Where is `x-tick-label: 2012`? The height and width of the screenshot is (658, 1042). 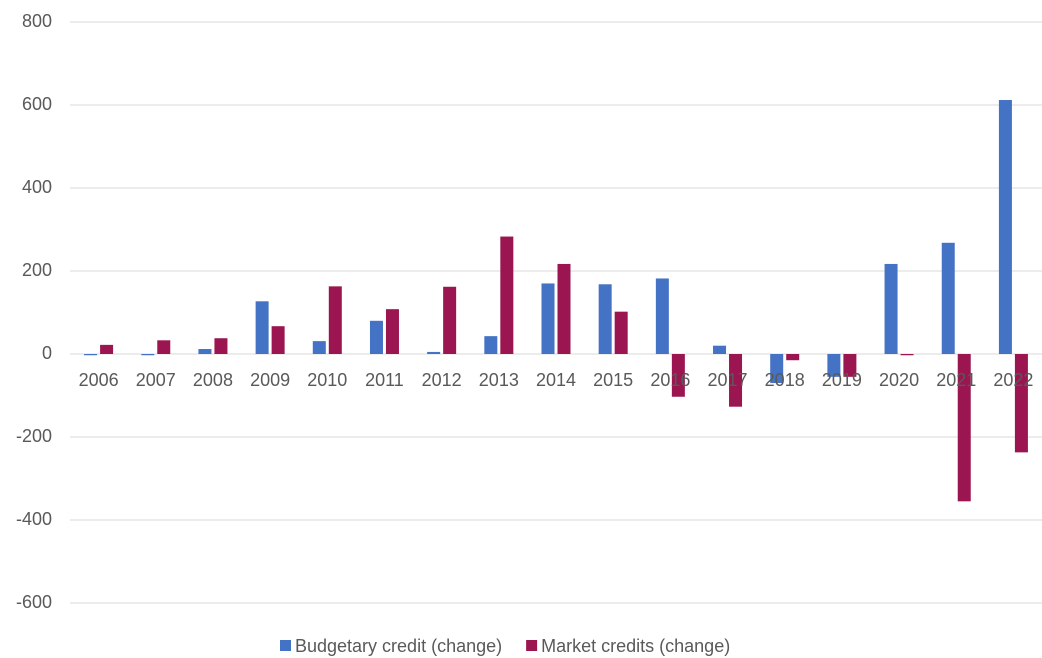
x-tick-label: 2012 is located at coordinates (442, 380).